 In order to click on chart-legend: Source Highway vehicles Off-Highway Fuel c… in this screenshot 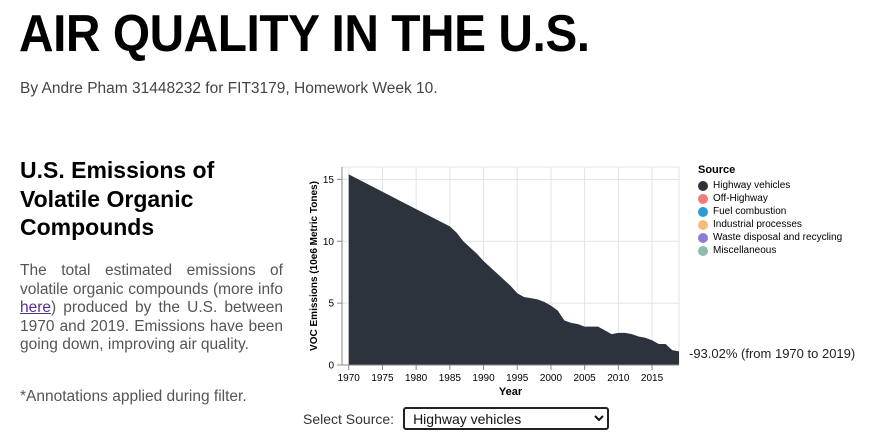, I will do `click(770, 210)`.